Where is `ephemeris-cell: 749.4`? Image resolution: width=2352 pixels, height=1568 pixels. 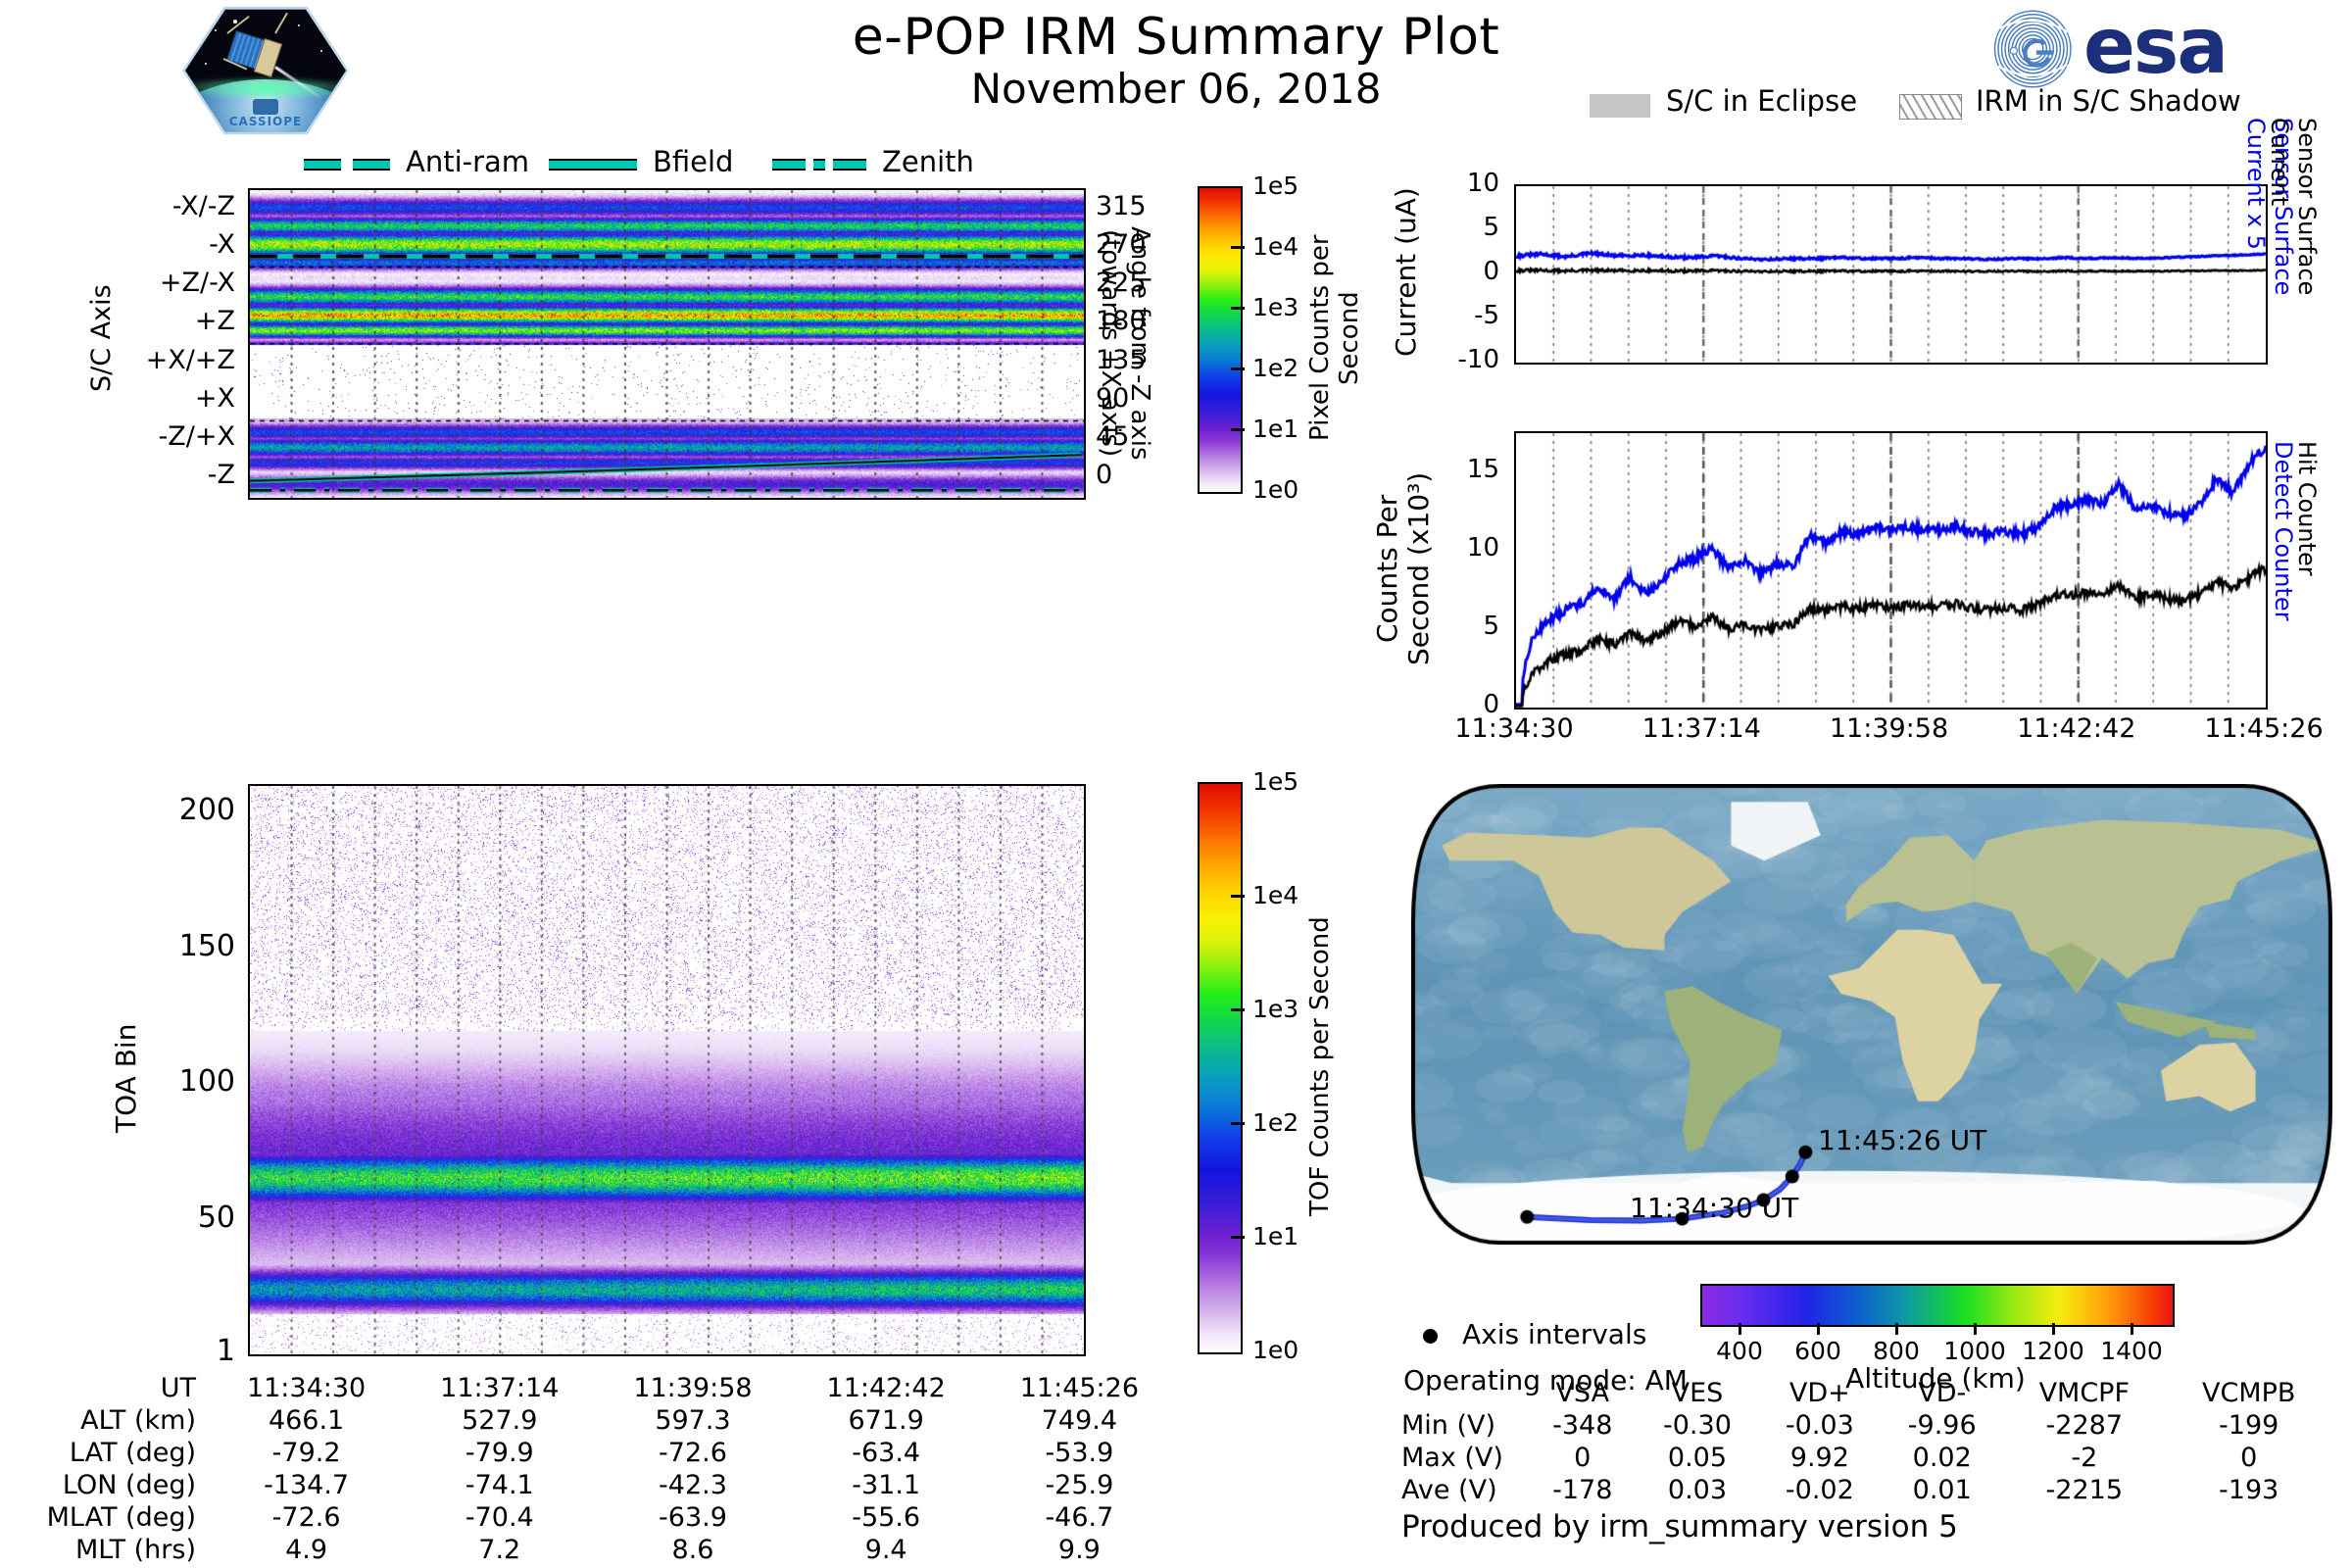 ephemeris-cell: 749.4 is located at coordinates (1079, 1420).